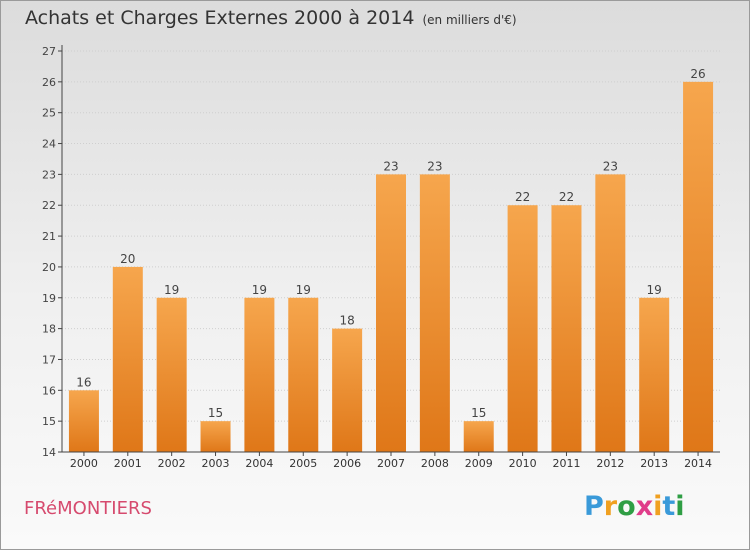 This screenshot has width=750, height=551. What do you see at coordinates (698, 463) in the screenshot?
I see `x-tick-label: 2014` at bounding box center [698, 463].